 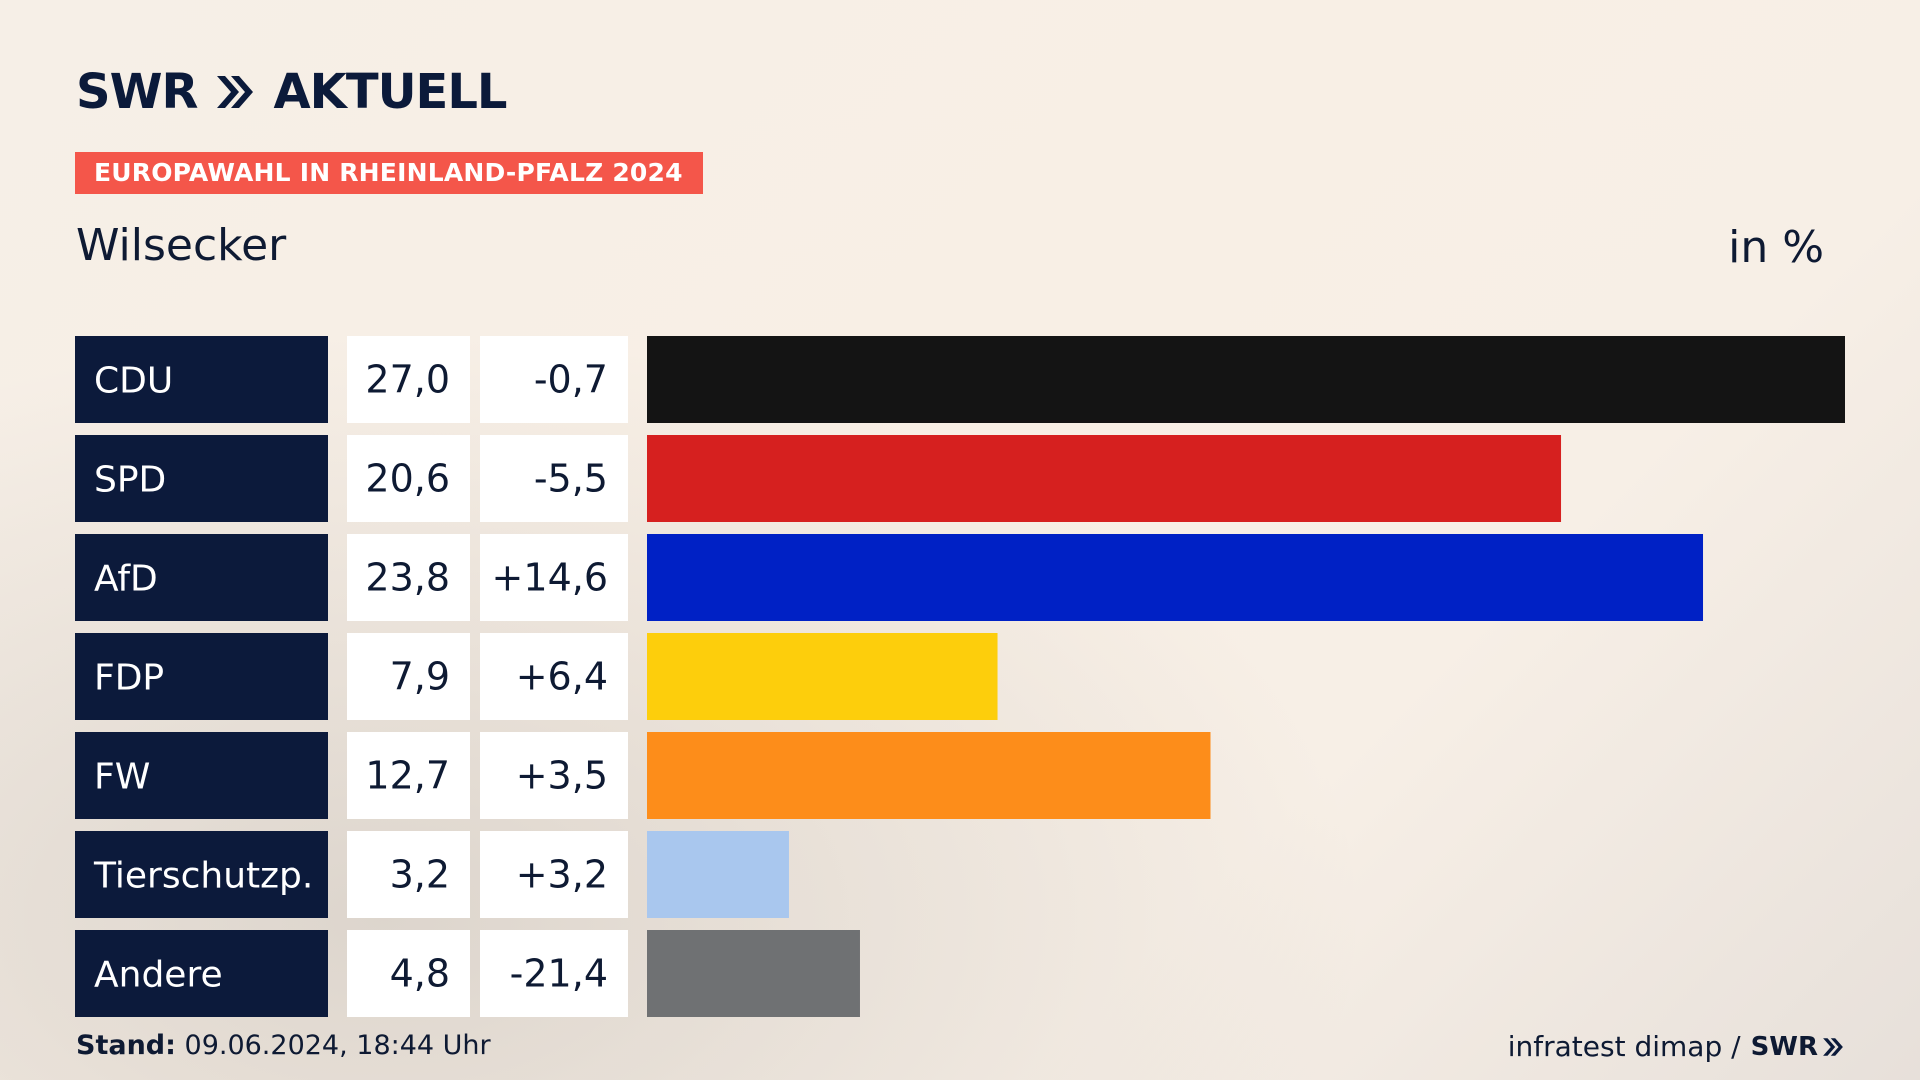 I want to click on brand-swr: SWR, so click(x=137, y=92).